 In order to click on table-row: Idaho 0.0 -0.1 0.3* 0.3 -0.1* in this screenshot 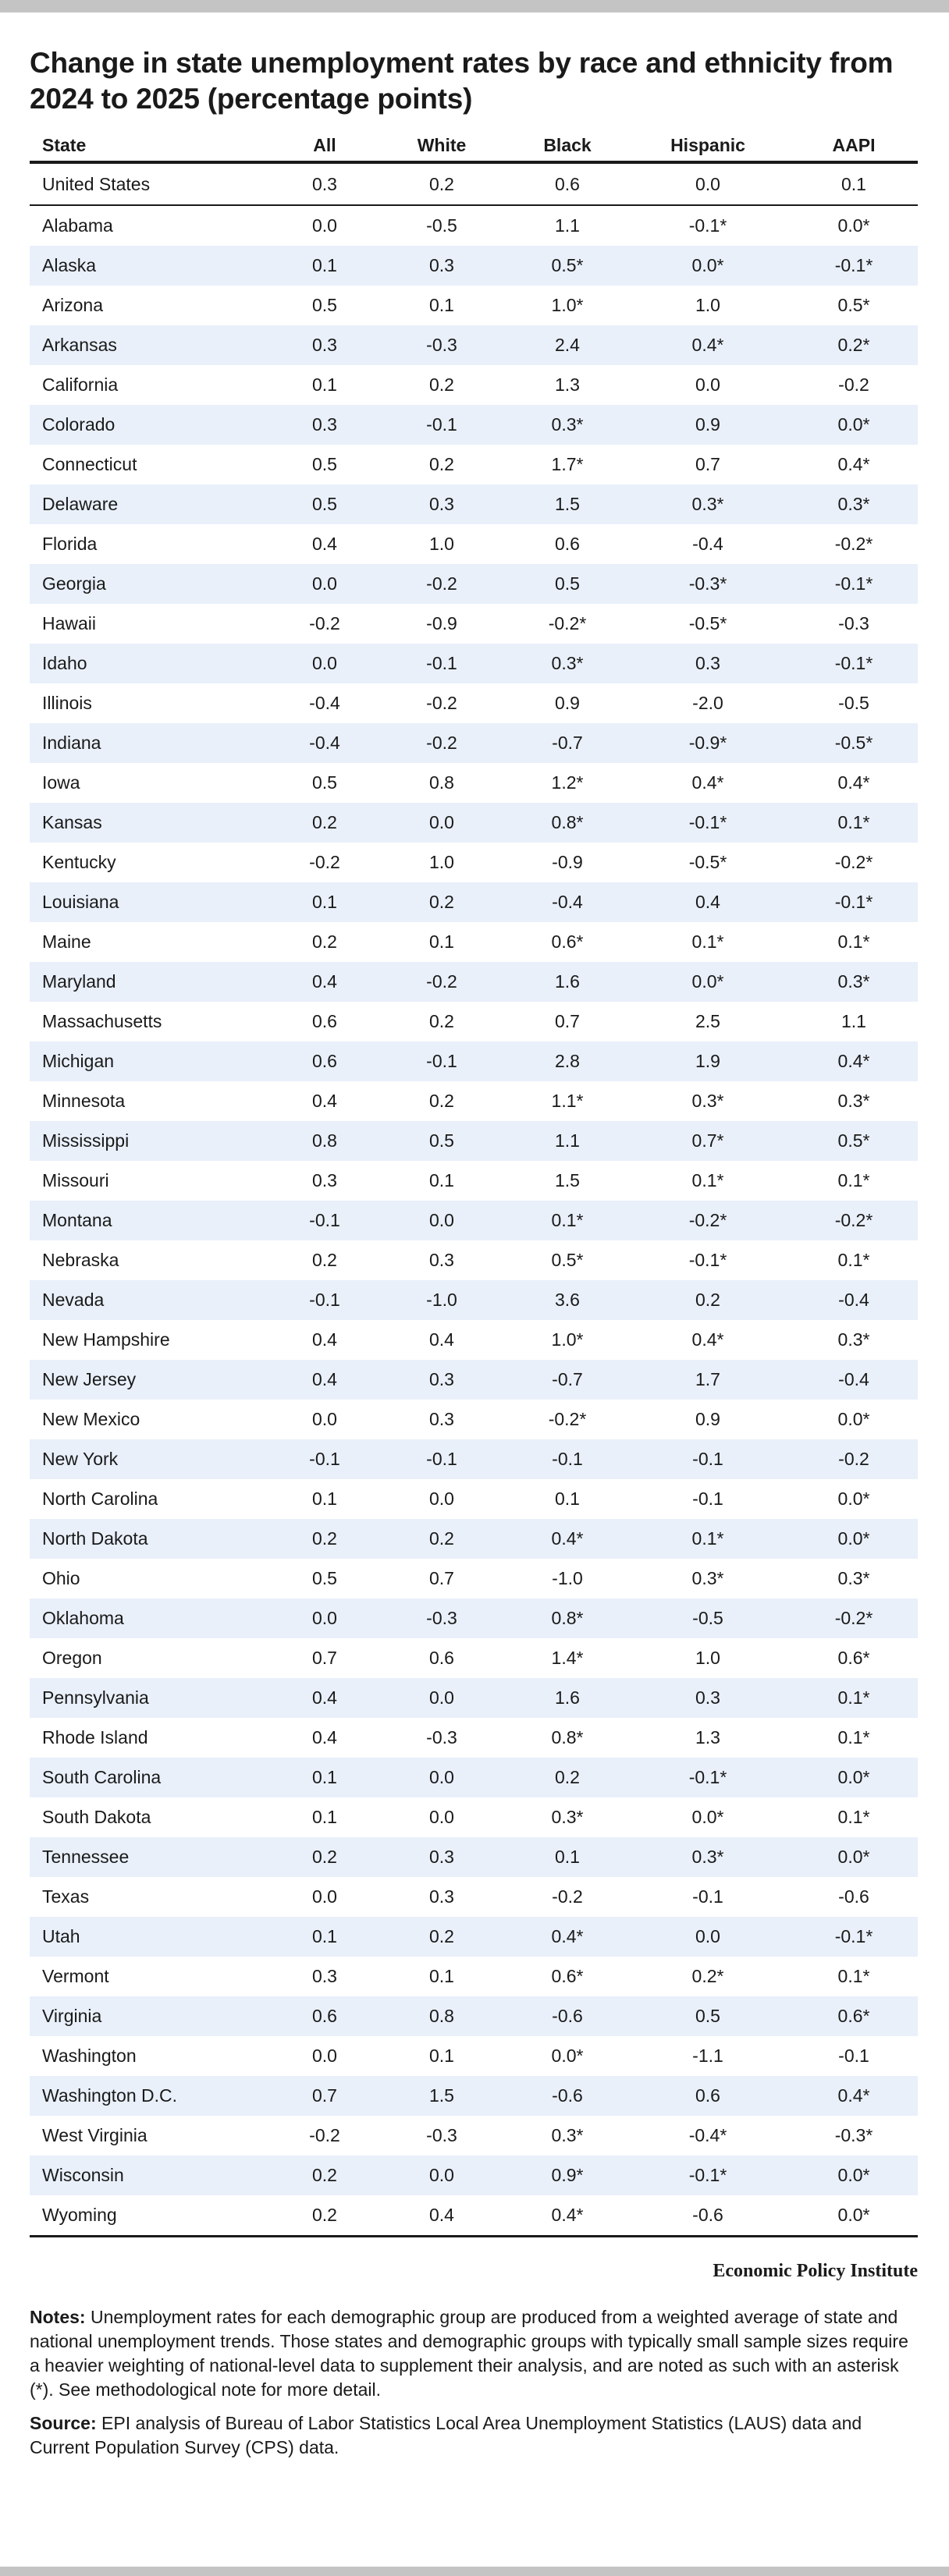, I will do `click(474, 663)`.